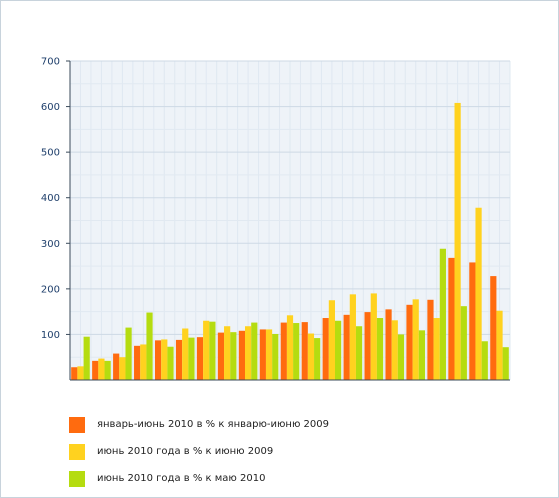  I want to click on y-tick-label: 100, so click(50, 335).